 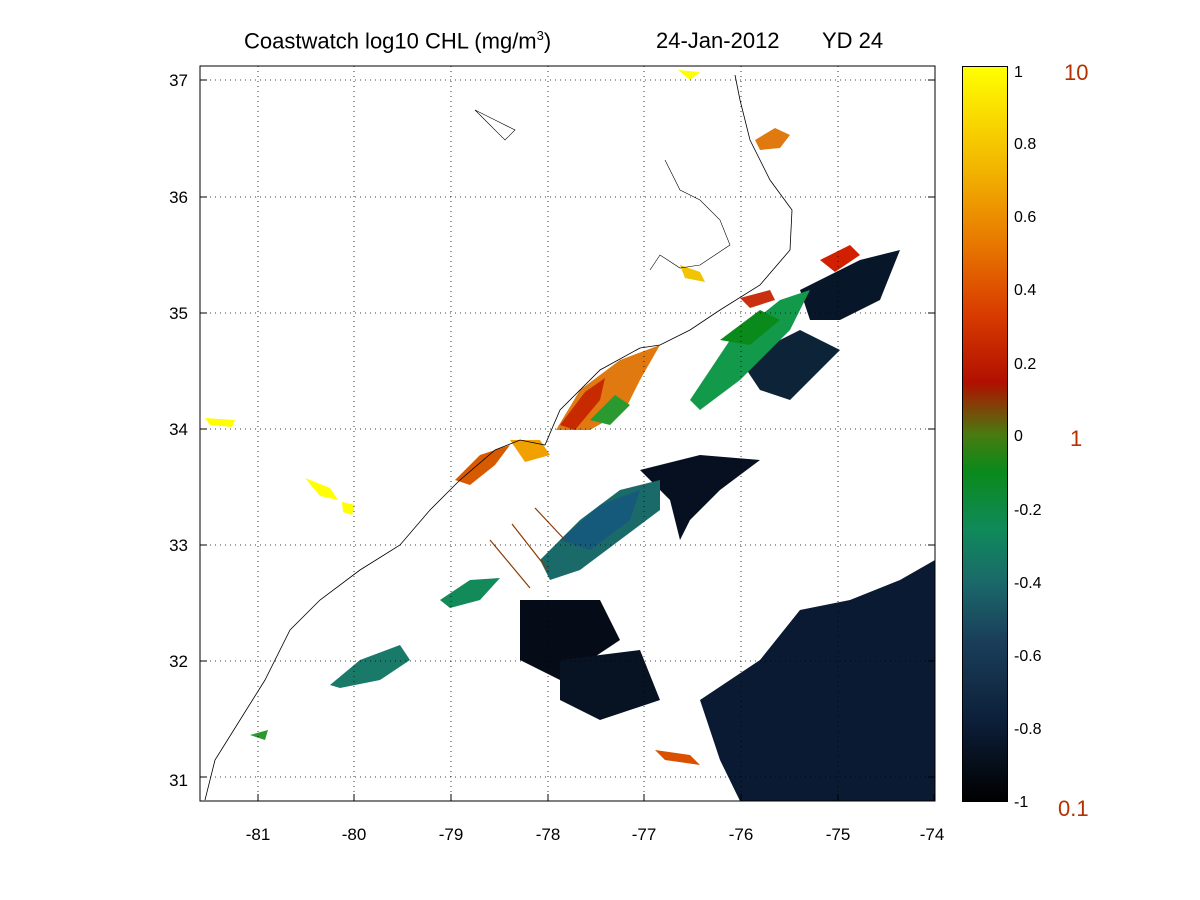 What do you see at coordinates (547, 41) in the screenshot?
I see `title-close: )` at bounding box center [547, 41].